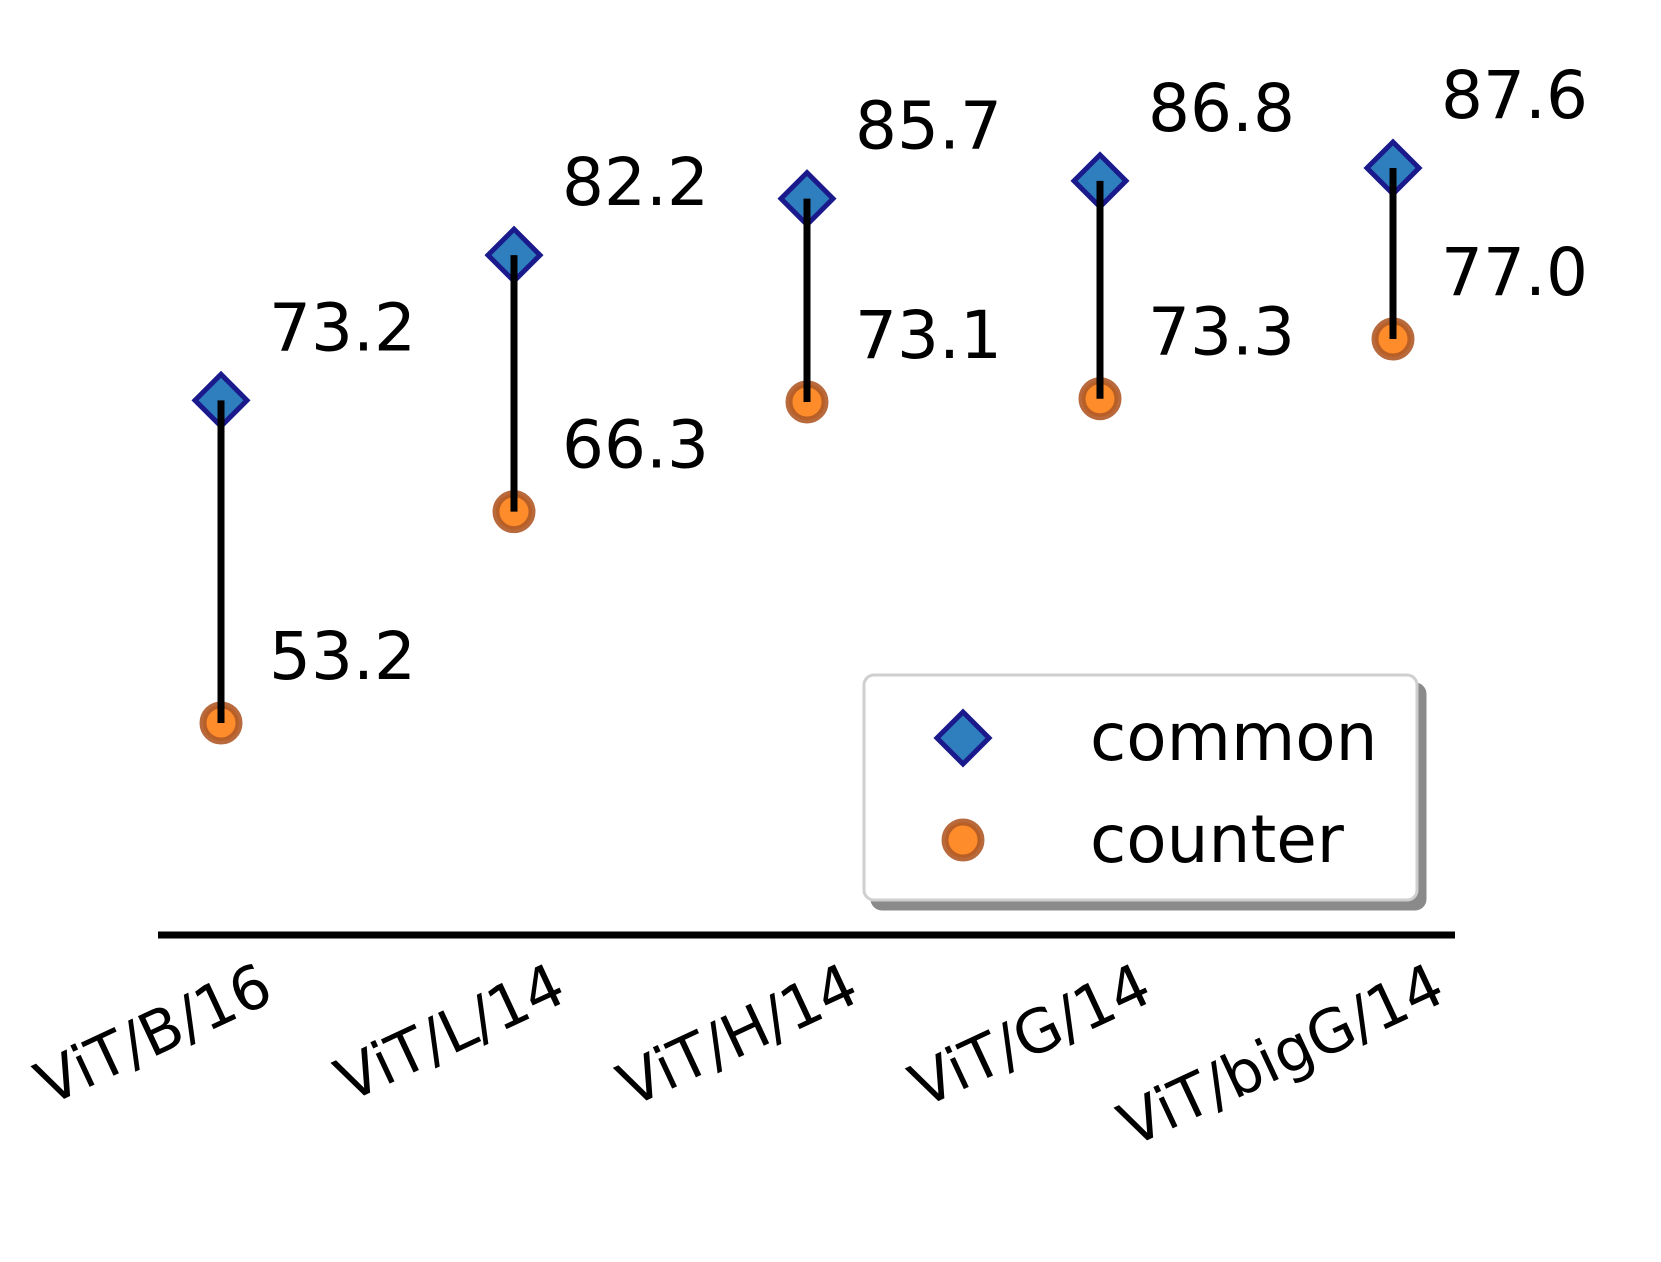  I want to click on x-tick-label-0: ViT/B/16, so click(153, 1035).